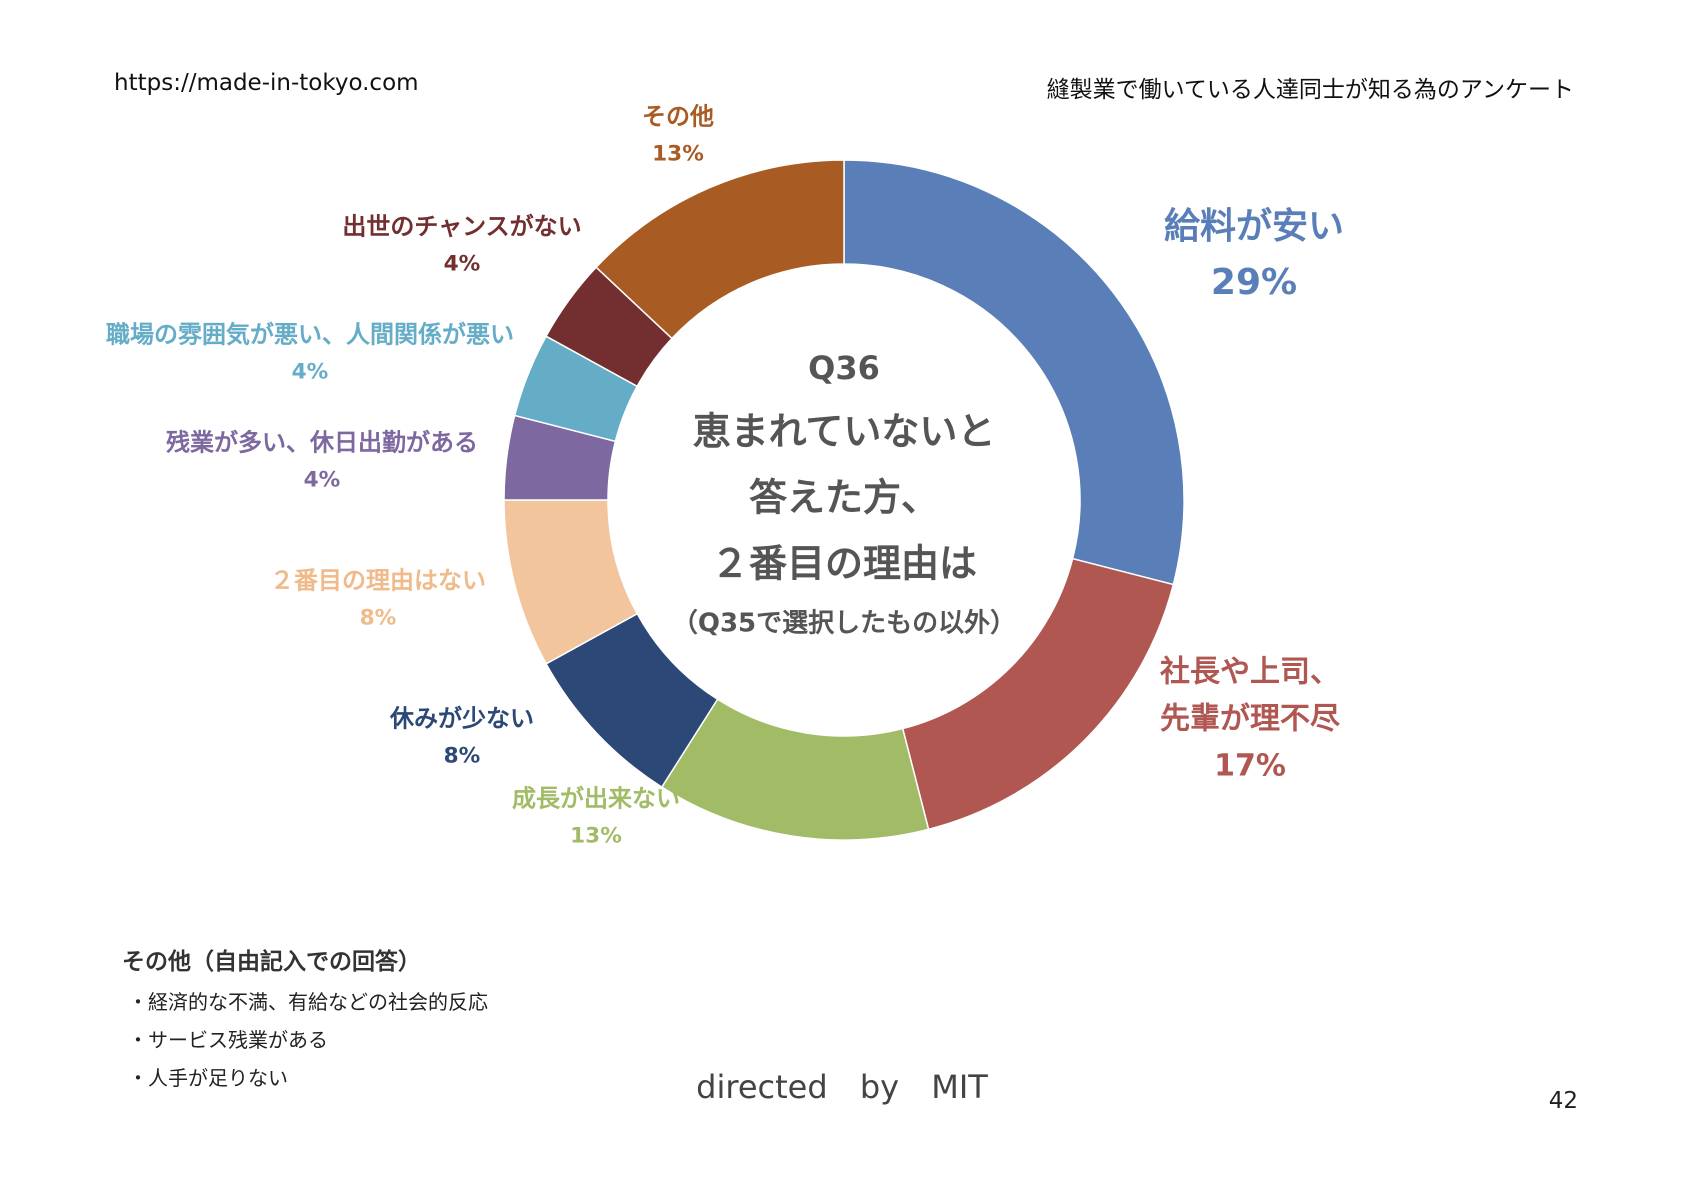  What do you see at coordinates (208, 1078) in the screenshot?
I see `note-item: ・人手が足りない` at bounding box center [208, 1078].